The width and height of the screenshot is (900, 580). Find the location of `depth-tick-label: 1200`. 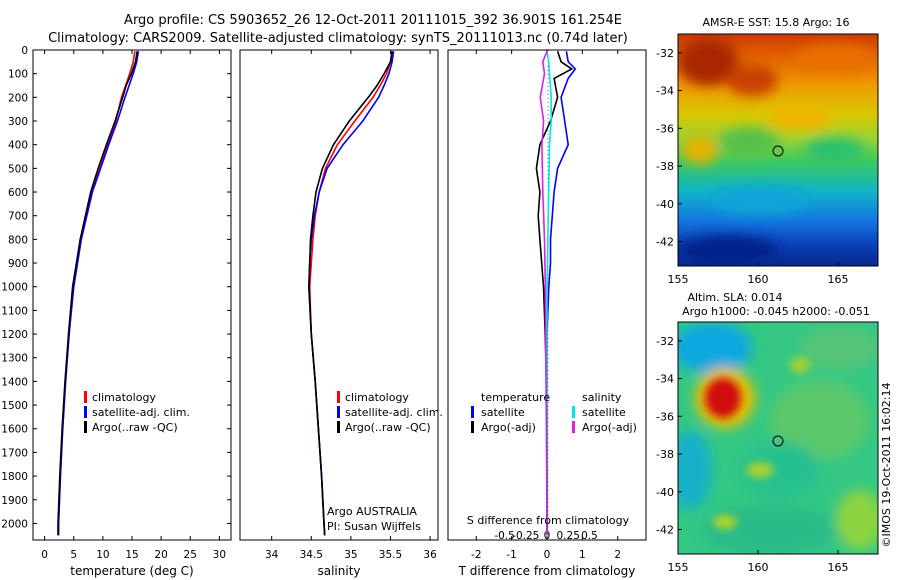

depth-tick-label: 1200 is located at coordinates (14, 335).